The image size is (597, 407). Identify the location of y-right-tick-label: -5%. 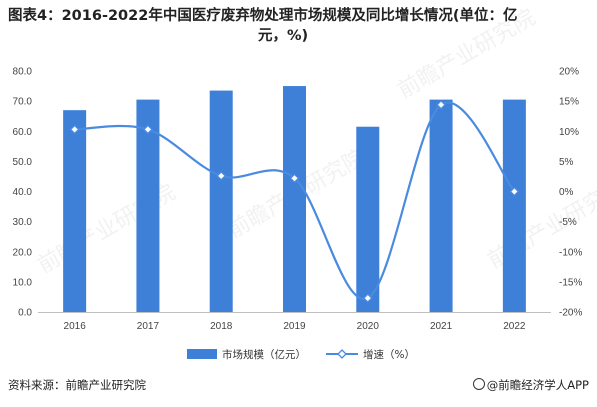
(568, 222).